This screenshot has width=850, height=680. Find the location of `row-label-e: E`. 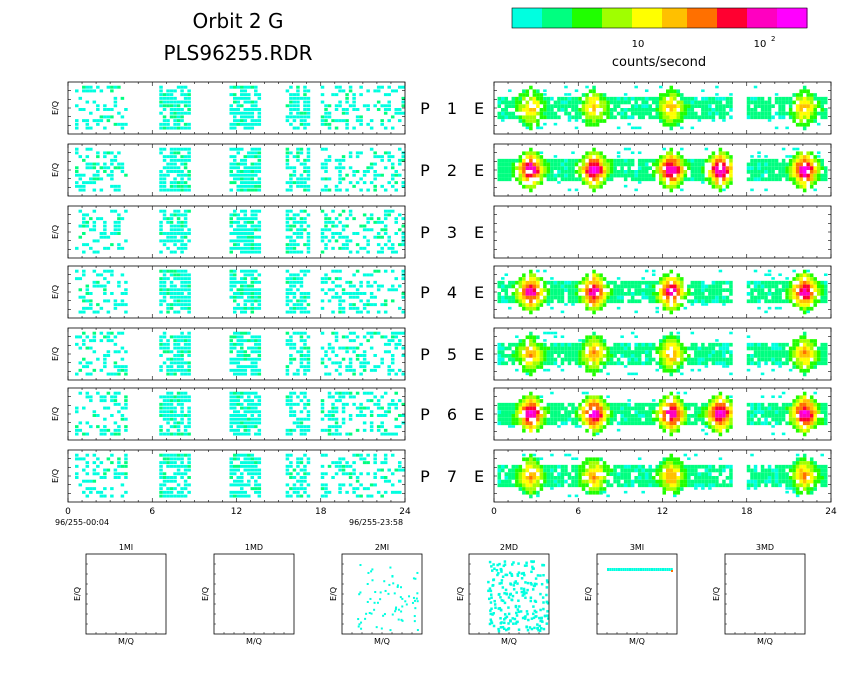

row-label-e: E is located at coordinates (479, 232).